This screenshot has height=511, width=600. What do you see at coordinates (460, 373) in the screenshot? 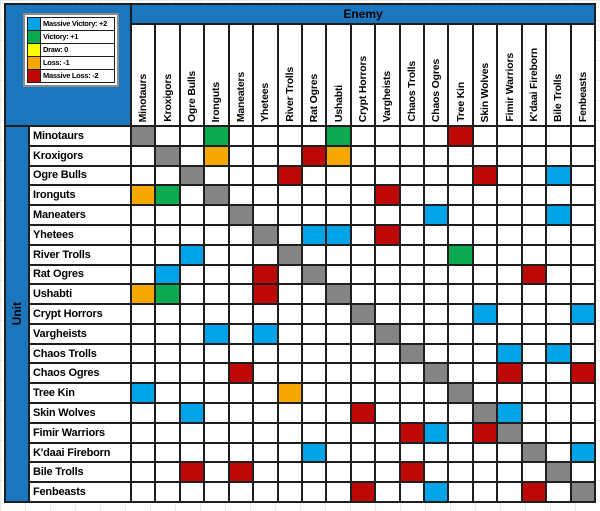
I see `matchup-cell-chaos-ogres-vs-tree-kin` at bounding box center [460, 373].